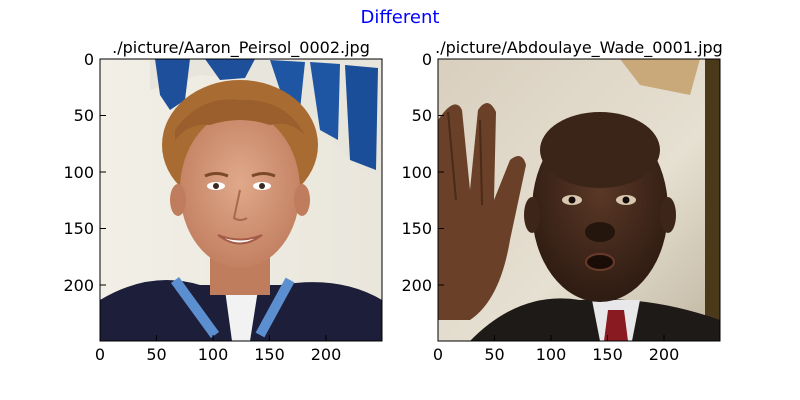  What do you see at coordinates (78, 172) in the screenshot?
I see `panel-1-y-tick-label: 100` at bounding box center [78, 172].